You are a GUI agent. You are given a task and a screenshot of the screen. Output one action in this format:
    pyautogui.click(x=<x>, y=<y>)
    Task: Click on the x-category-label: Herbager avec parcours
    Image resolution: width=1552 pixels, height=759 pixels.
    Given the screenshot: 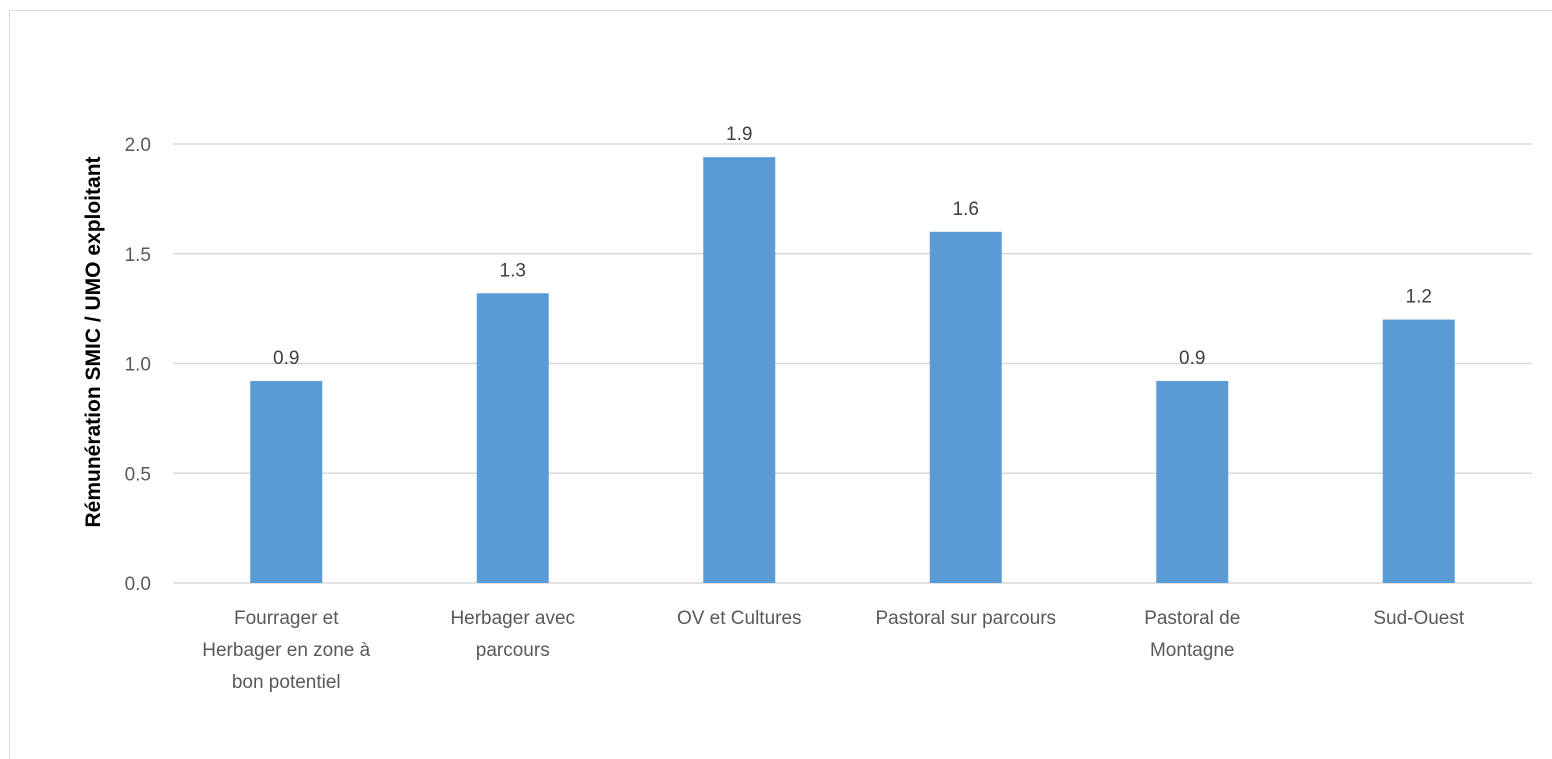 What is the action you would take?
    pyautogui.click(x=512, y=634)
    